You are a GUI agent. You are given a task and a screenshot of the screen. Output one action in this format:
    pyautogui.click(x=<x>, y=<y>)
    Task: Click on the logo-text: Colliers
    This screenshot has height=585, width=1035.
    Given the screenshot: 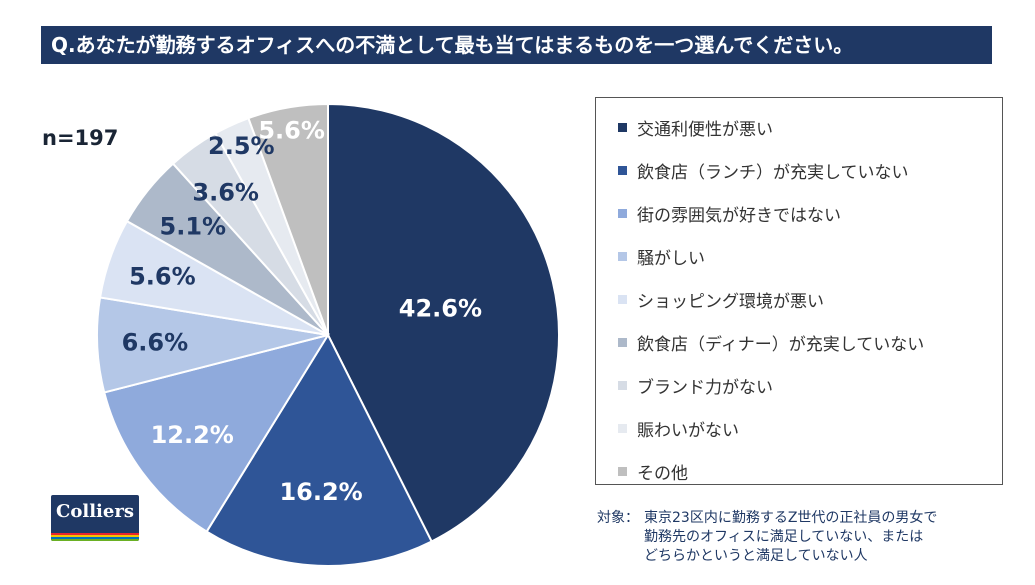 What is the action you would take?
    pyautogui.click(x=95, y=511)
    